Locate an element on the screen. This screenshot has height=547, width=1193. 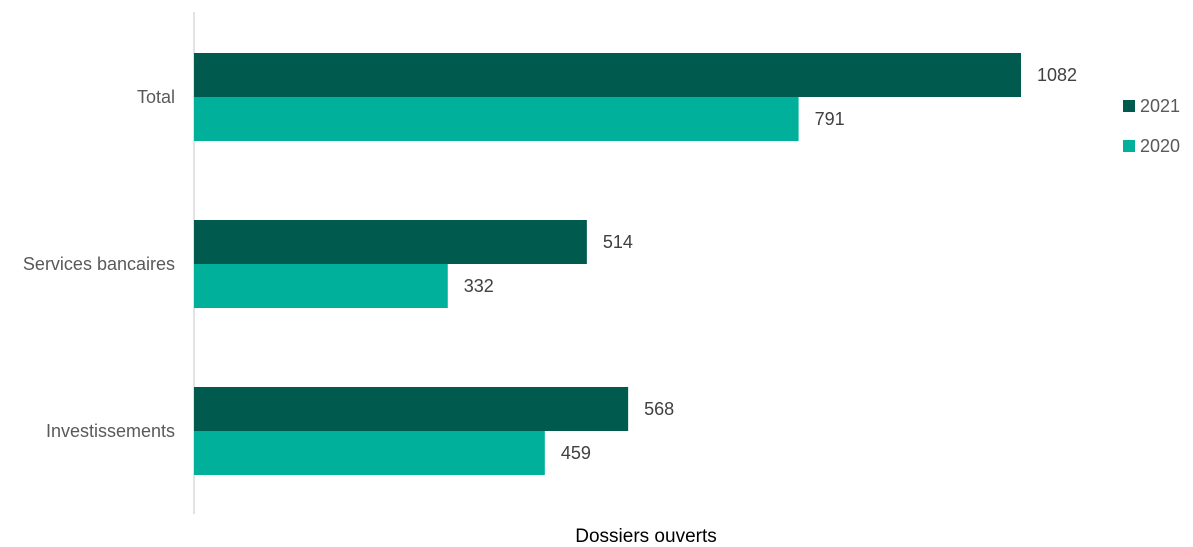
legend-swatch-2020 is located at coordinates (1129, 146).